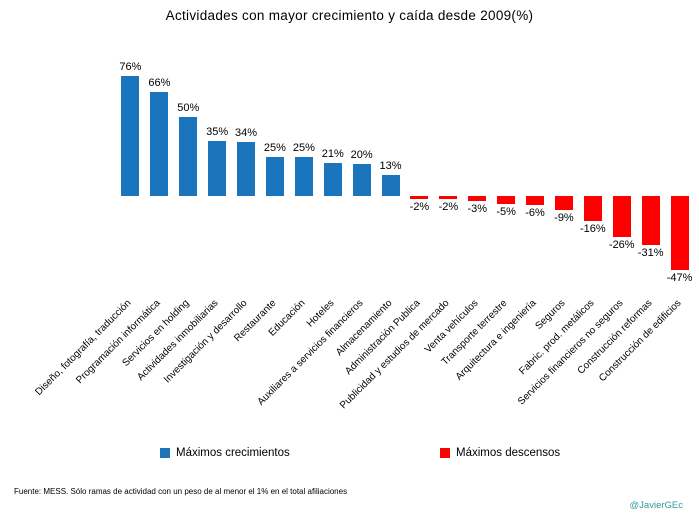 This screenshot has width=699, height=526. I want to click on value-label: -31%, so click(650, 252).